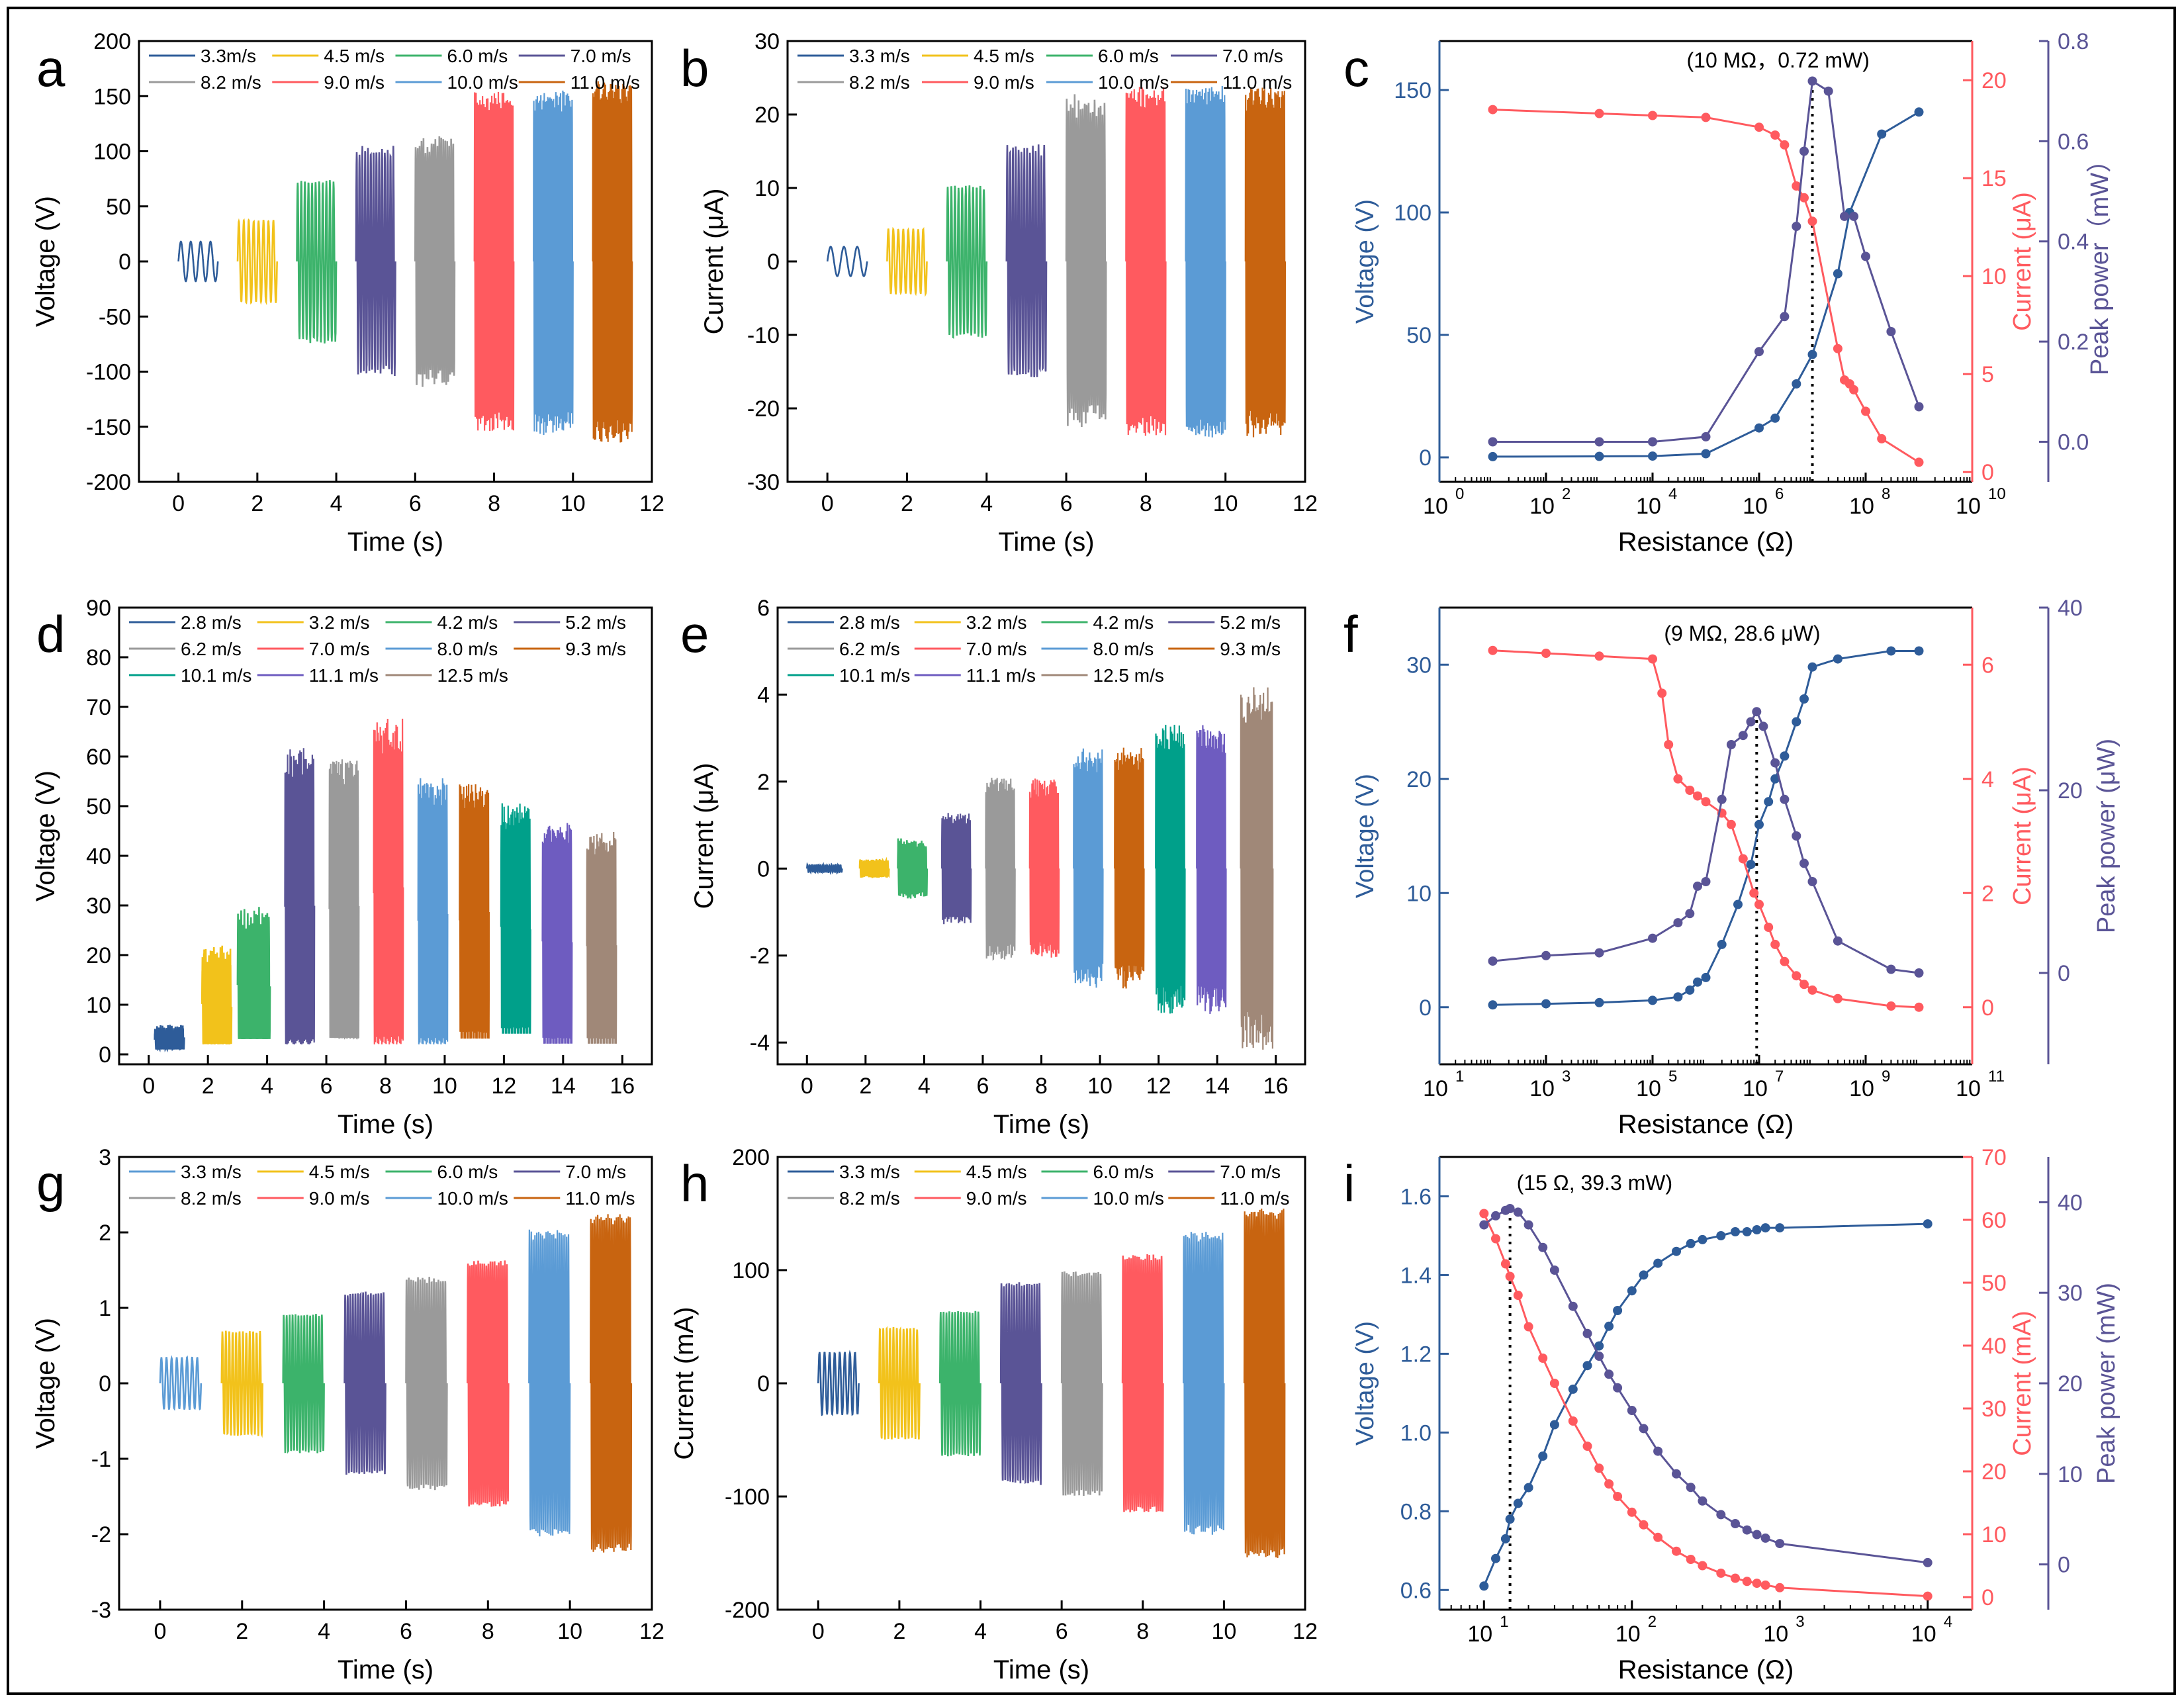 Image resolution: width=2184 pixels, height=1703 pixels. Describe the element at coordinates (1886, 1076) in the screenshot. I see `x-tick-exponent: 9` at that location.